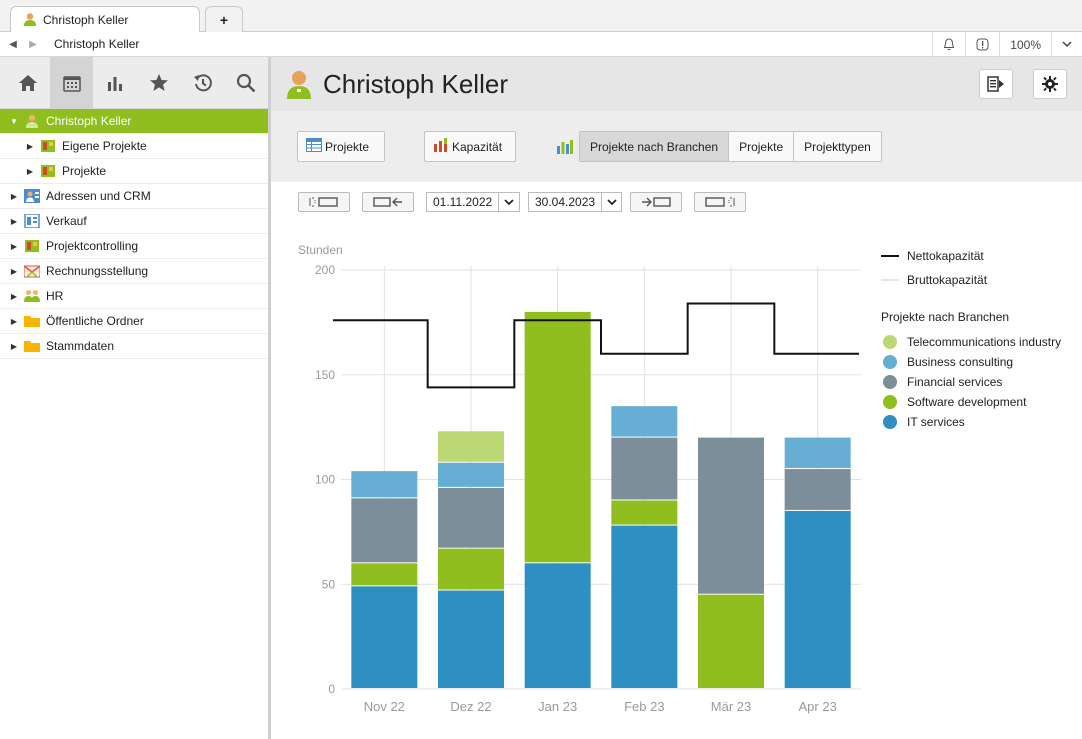  I want to click on new-tab-button: +, so click(224, 19).